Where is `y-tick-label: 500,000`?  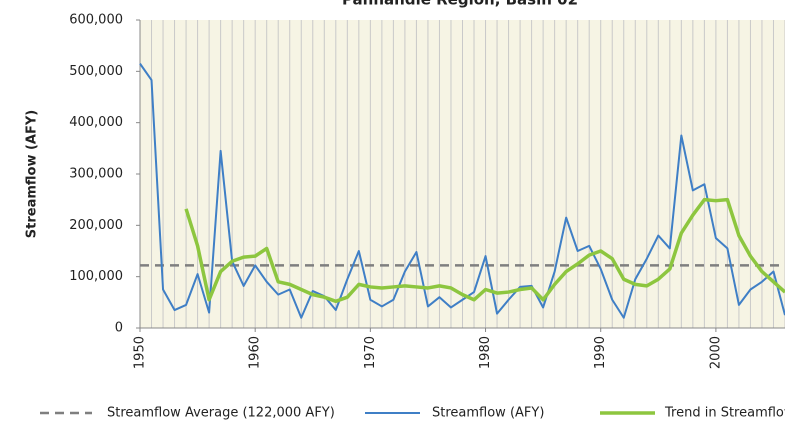
y-tick-label: 500,000 is located at coordinates (96, 71).